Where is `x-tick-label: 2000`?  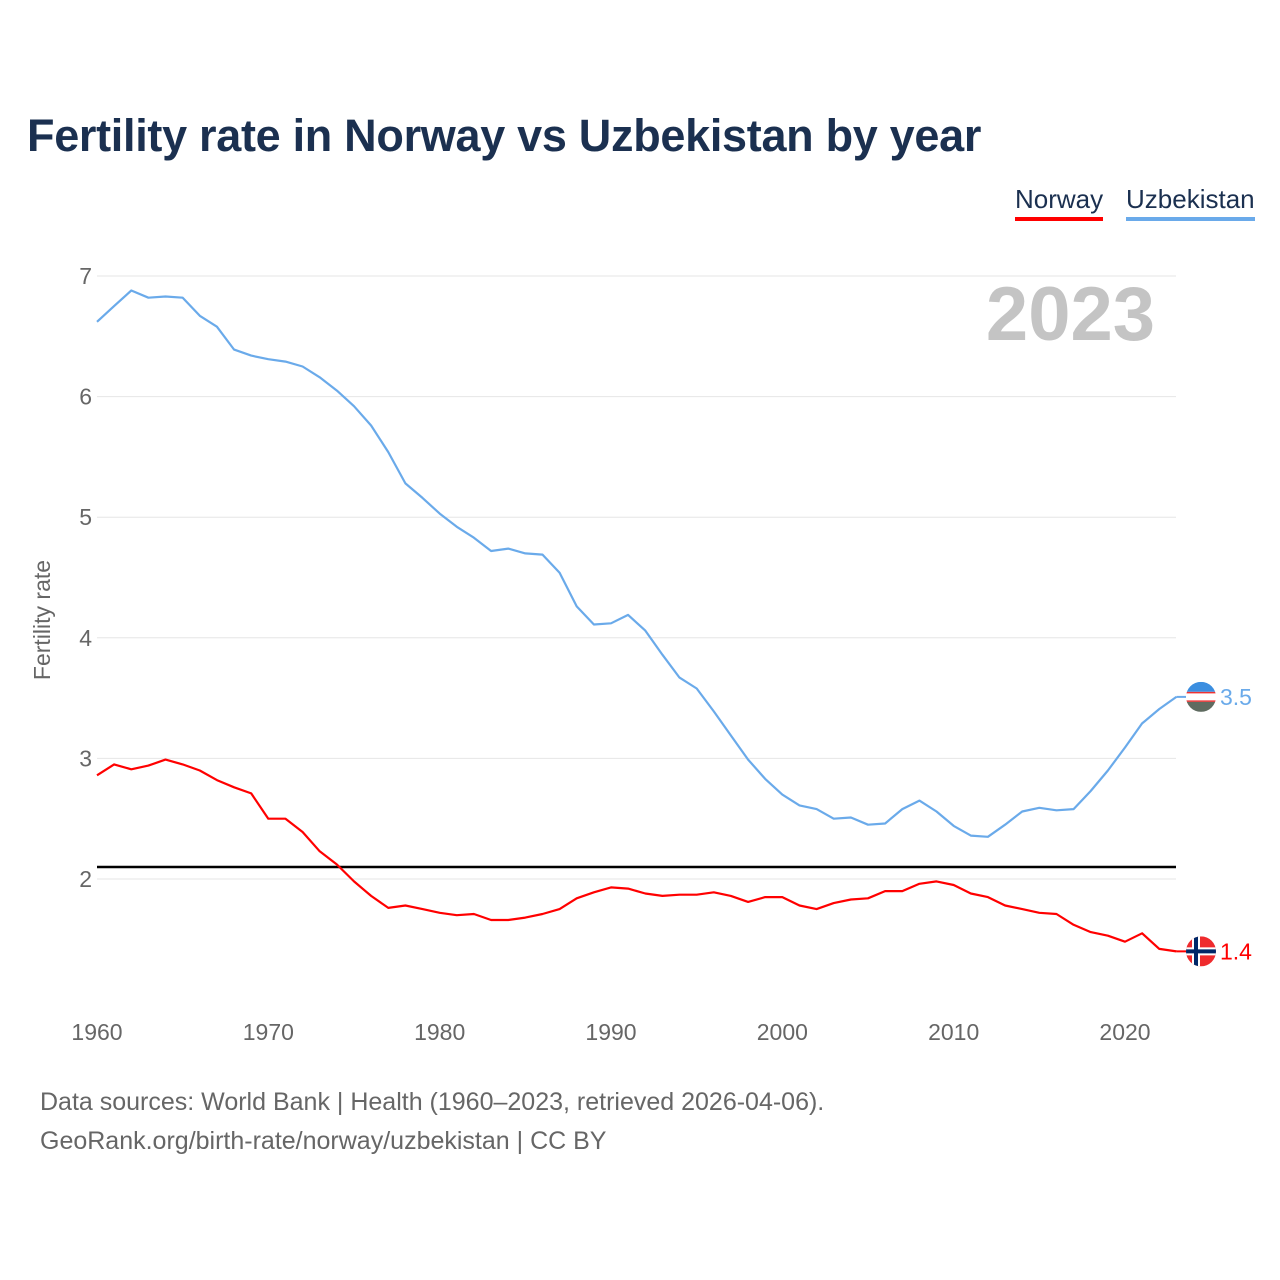
x-tick-label: 2000 is located at coordinates (782, 1032).